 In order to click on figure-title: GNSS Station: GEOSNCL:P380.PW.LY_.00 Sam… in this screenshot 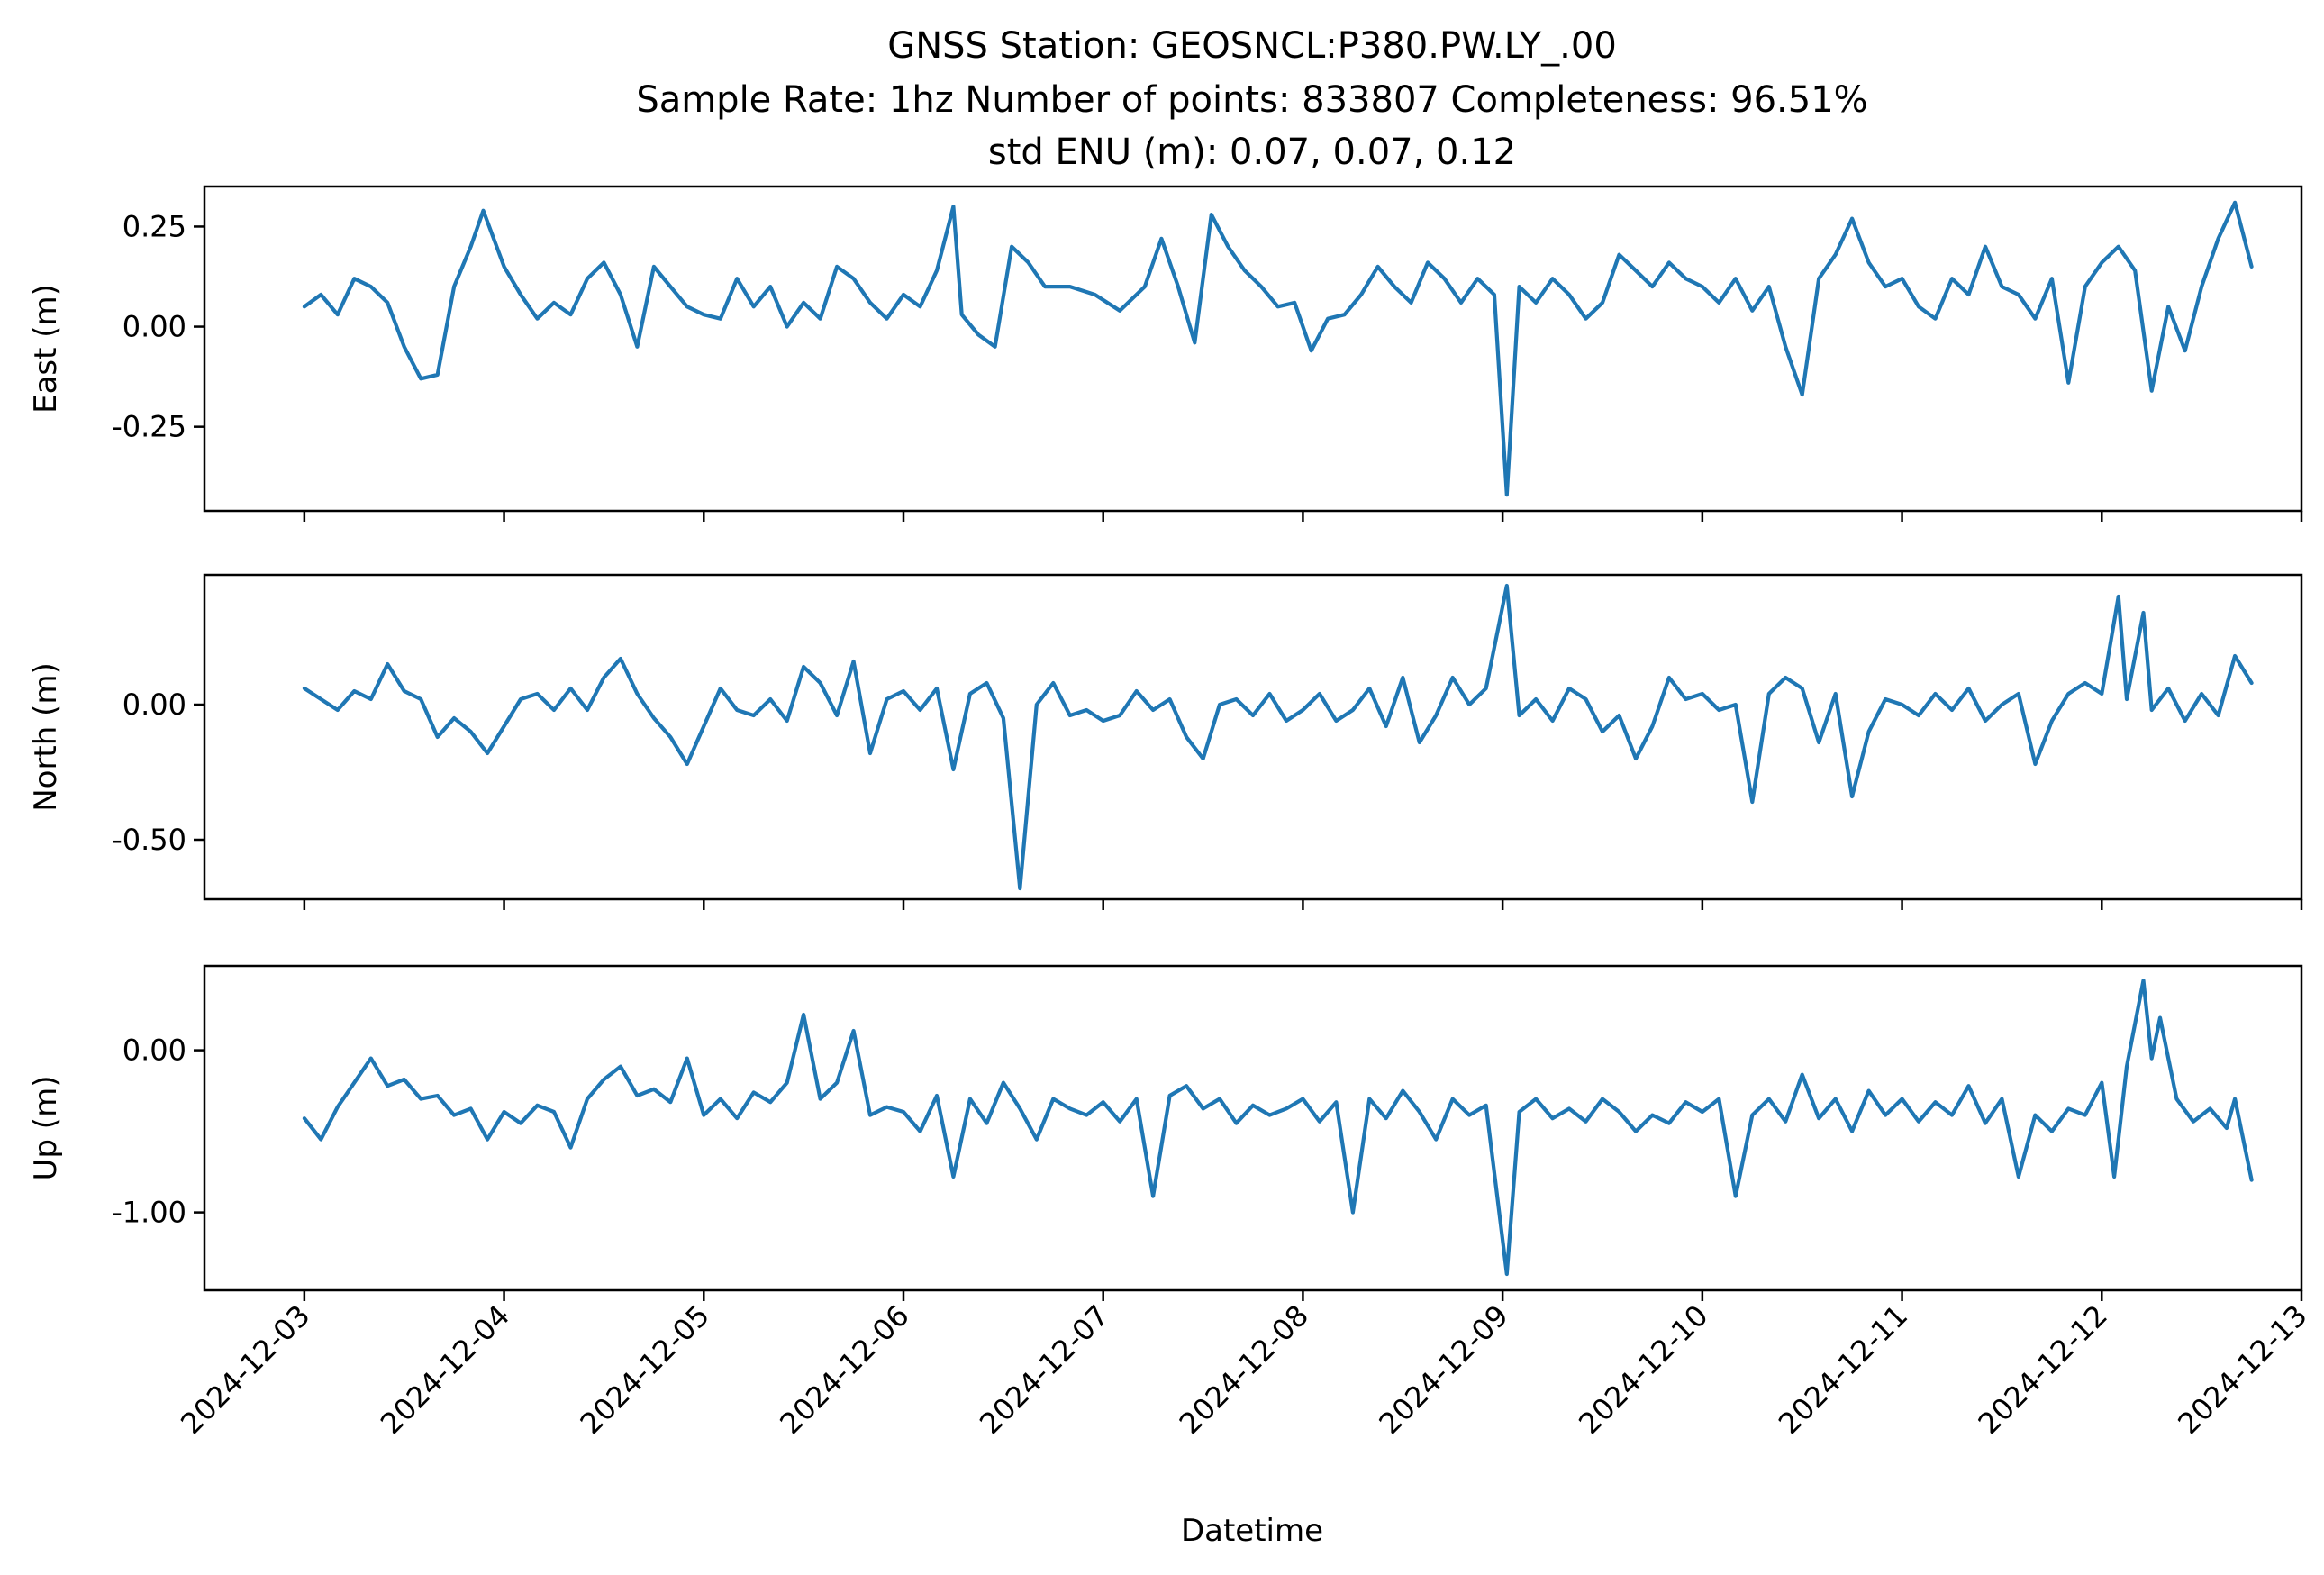, I will do `click(1252, 99)`.